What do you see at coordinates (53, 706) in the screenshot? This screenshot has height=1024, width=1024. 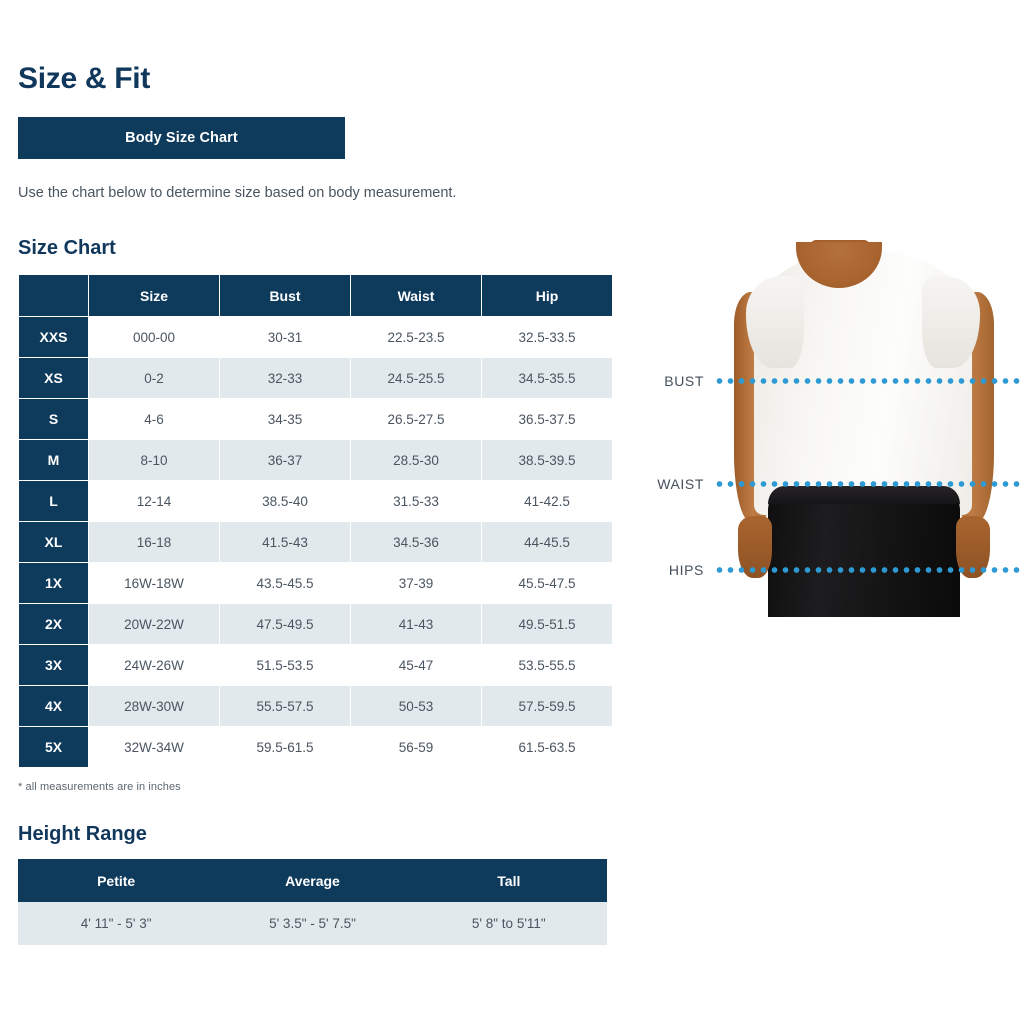 I see `row-label-4x: 4X` at bounding box center [53, 706].